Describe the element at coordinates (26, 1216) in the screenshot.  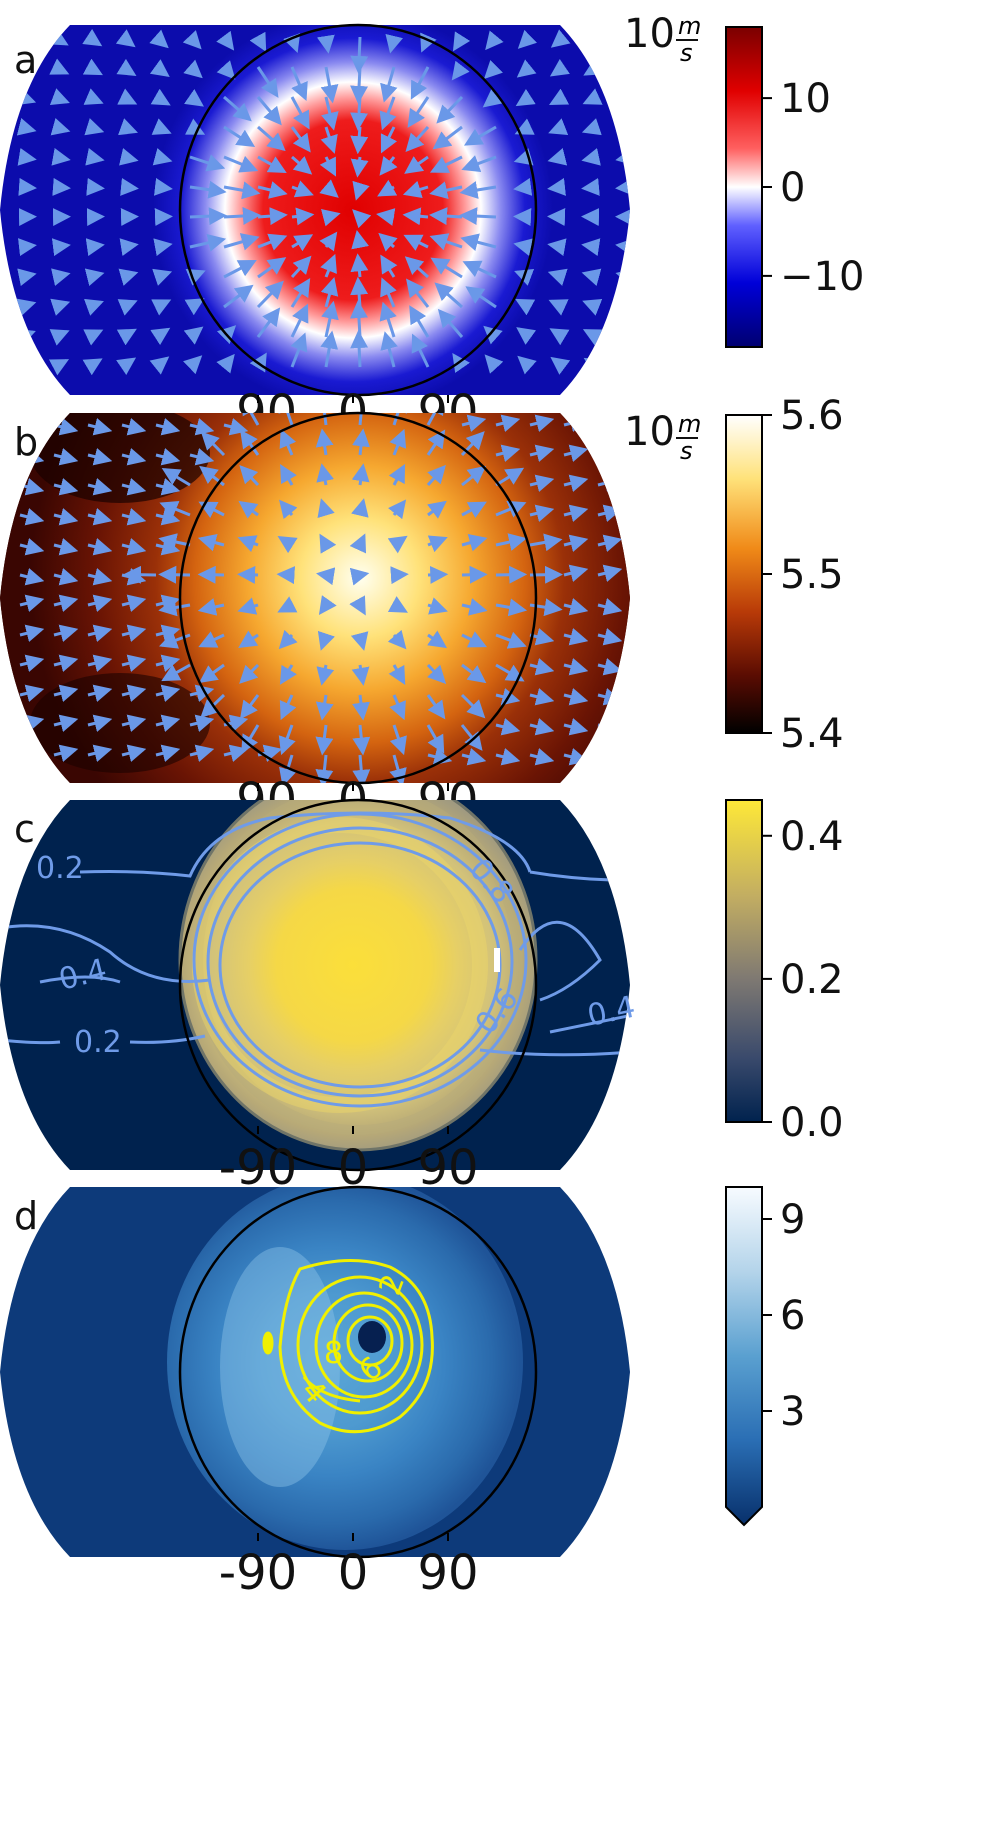
I see `panel-d-label: d` at that location.